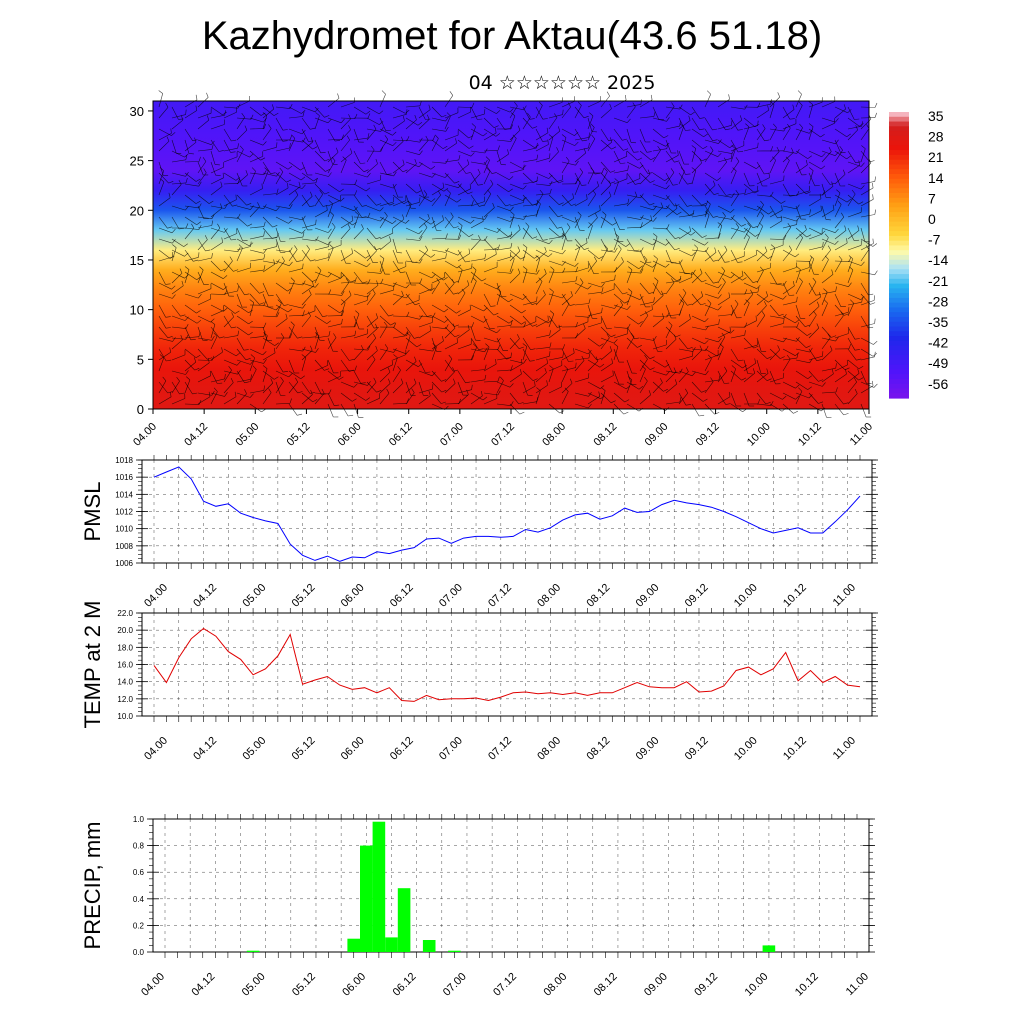 This screenshot has width=1024, height=1024. I want to click on colorbar-label: 35, so click(936, 116).